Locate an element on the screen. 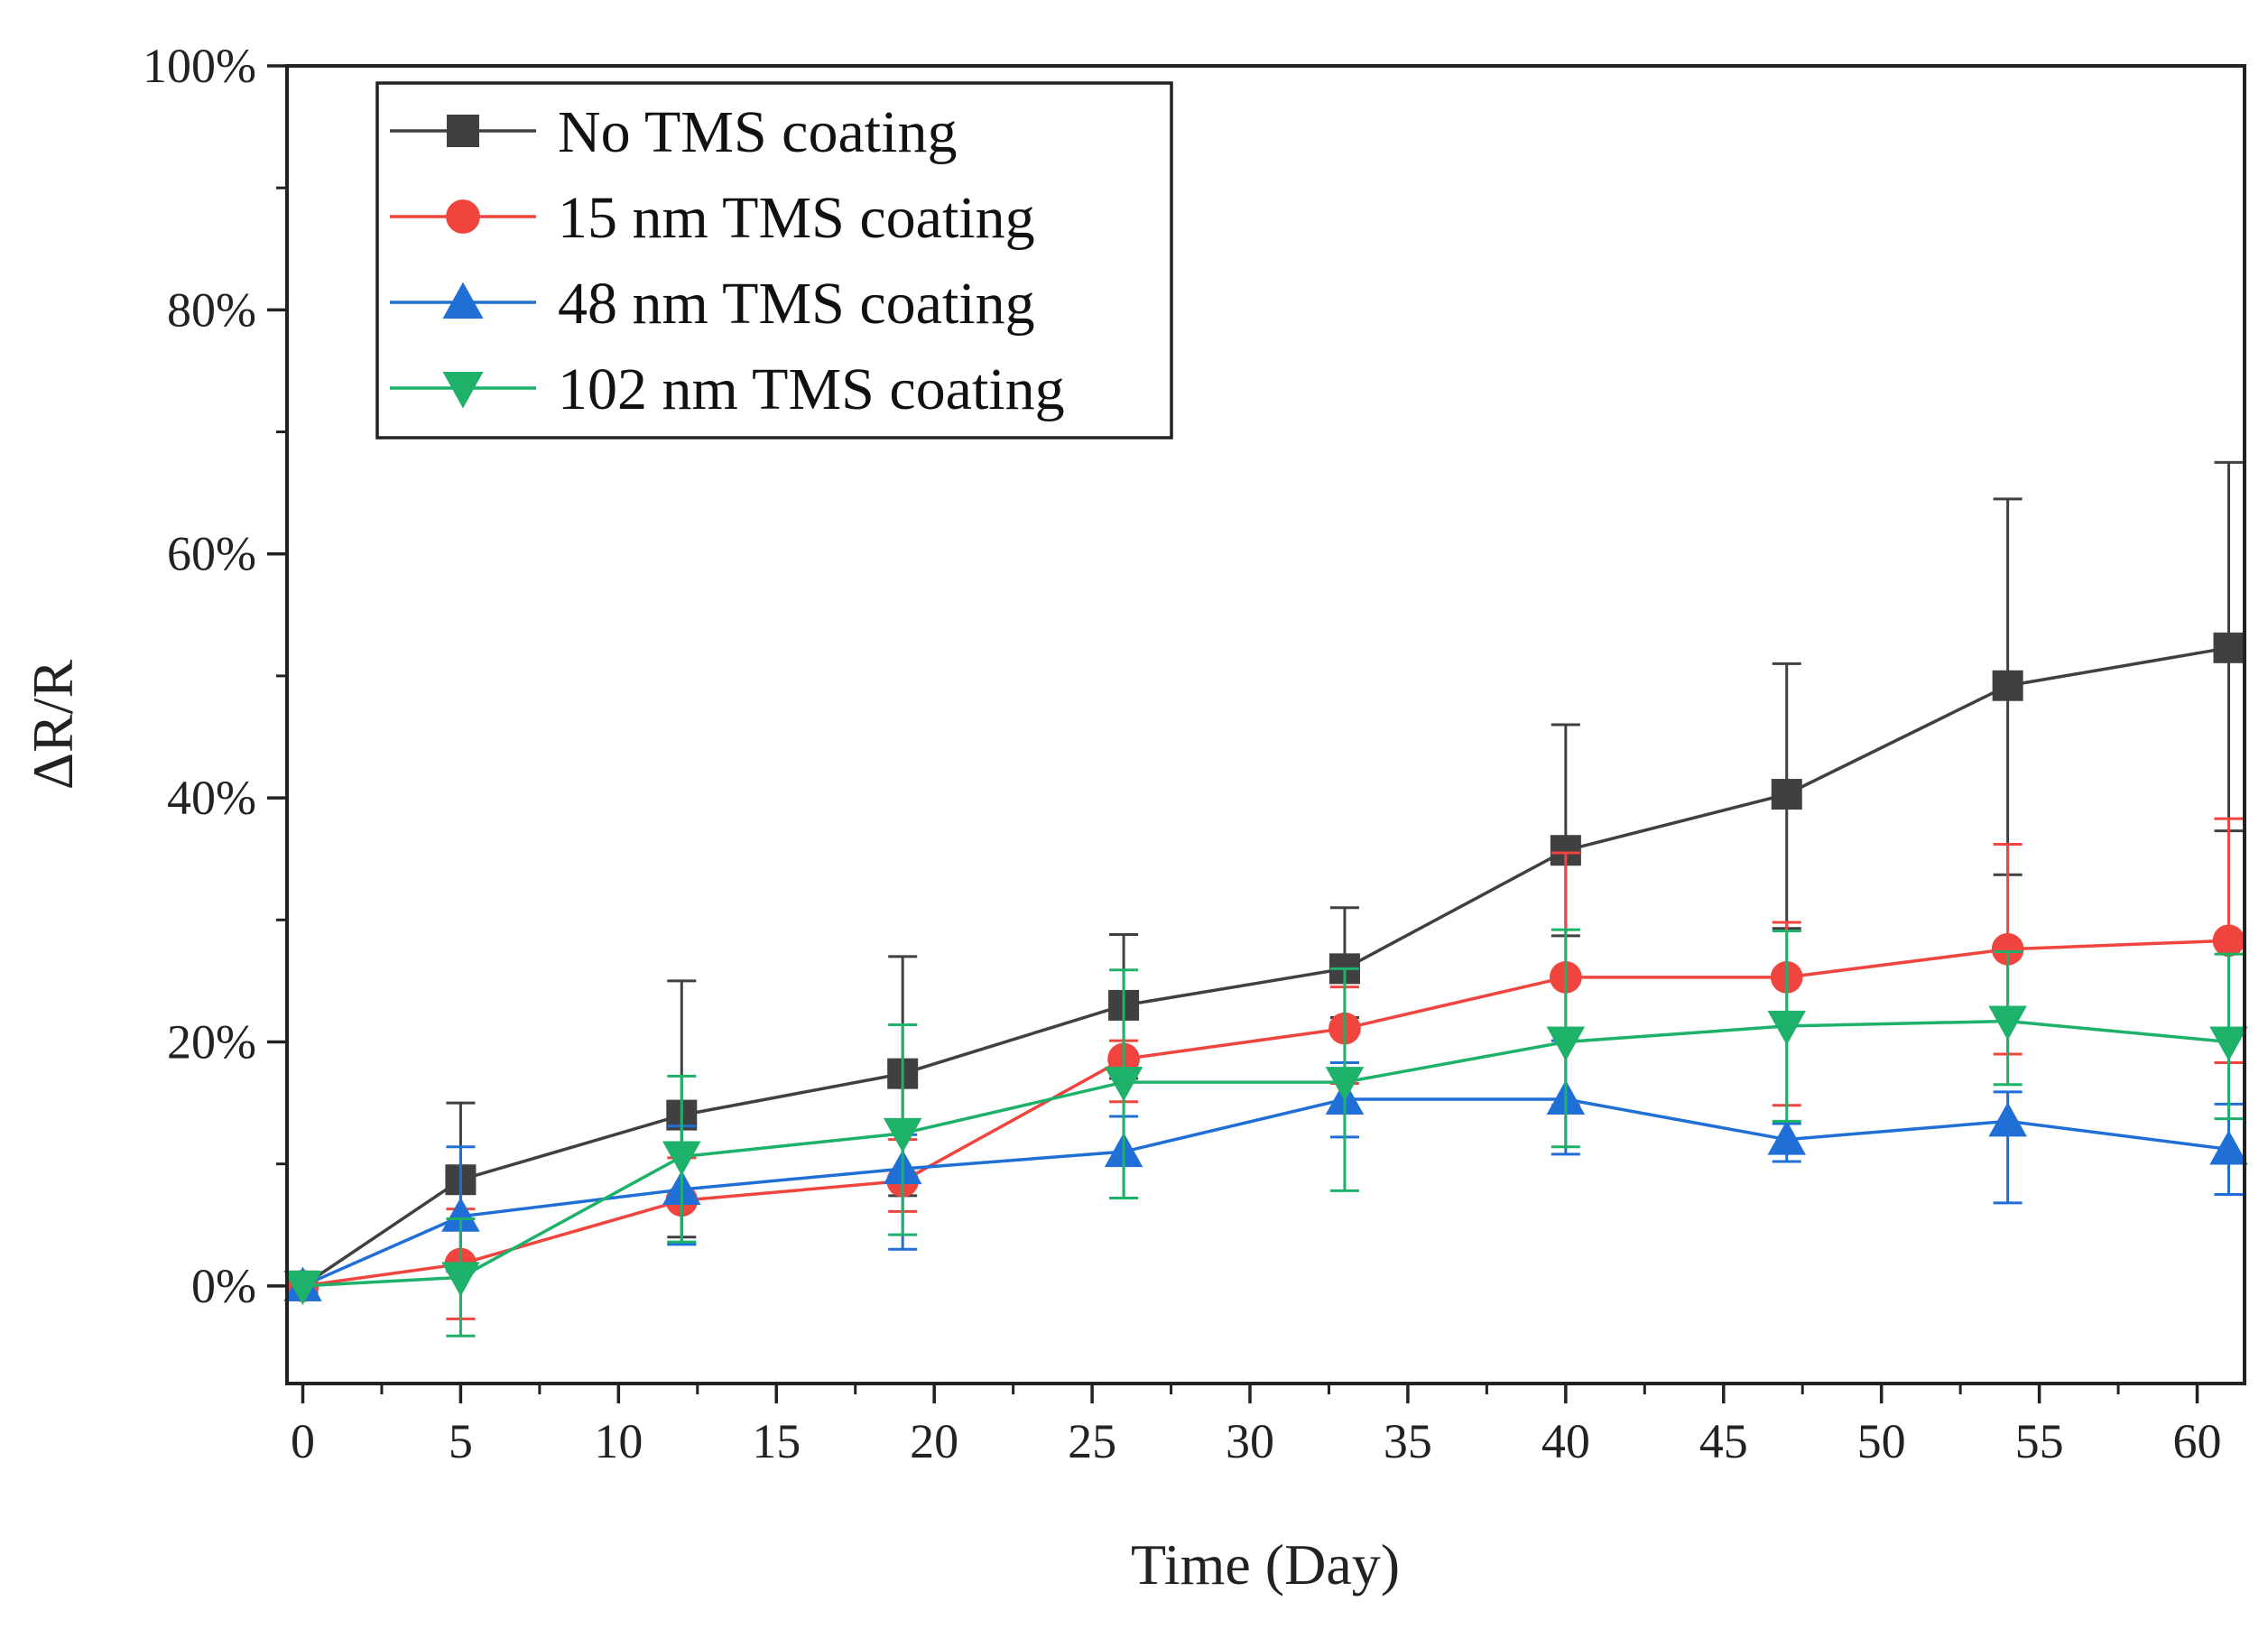  x-tick-label: 20 is located at coordinates (934, 1441).